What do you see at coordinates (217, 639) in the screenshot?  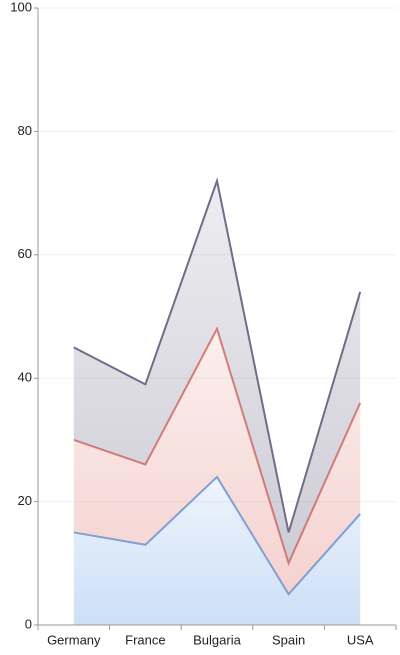 I see `x-tick-label: Bulgaria` at bounding box center [217, 639].